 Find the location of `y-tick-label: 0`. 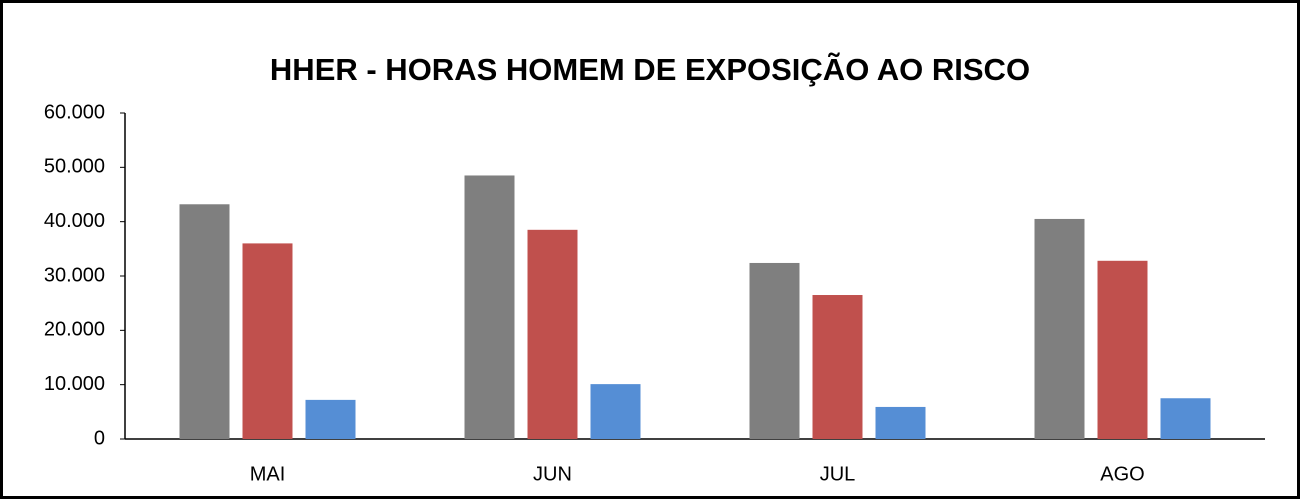

y-tick-label: 0 is located at coordinates (99, 438).